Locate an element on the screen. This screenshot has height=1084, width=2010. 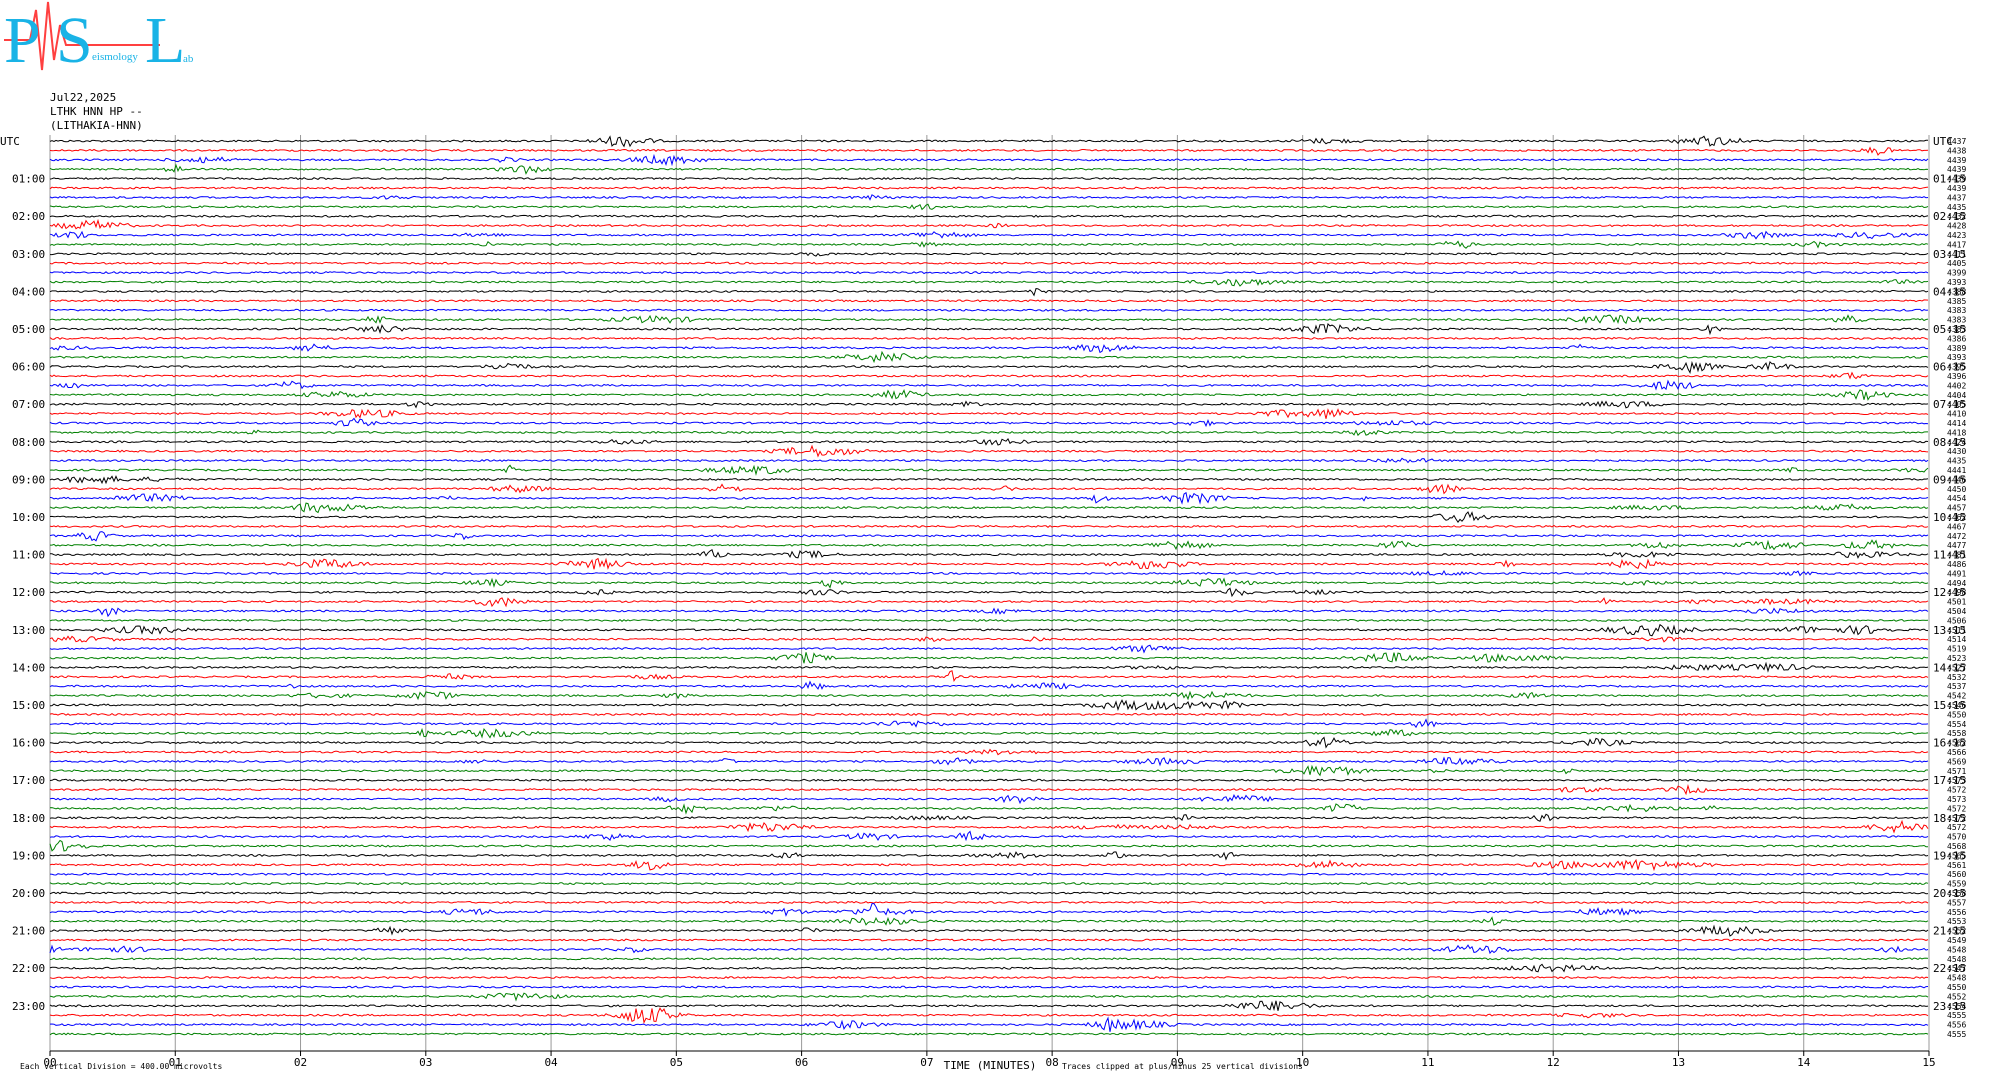
x-tick-label: 14 is located at coordinates (1804, 1062).